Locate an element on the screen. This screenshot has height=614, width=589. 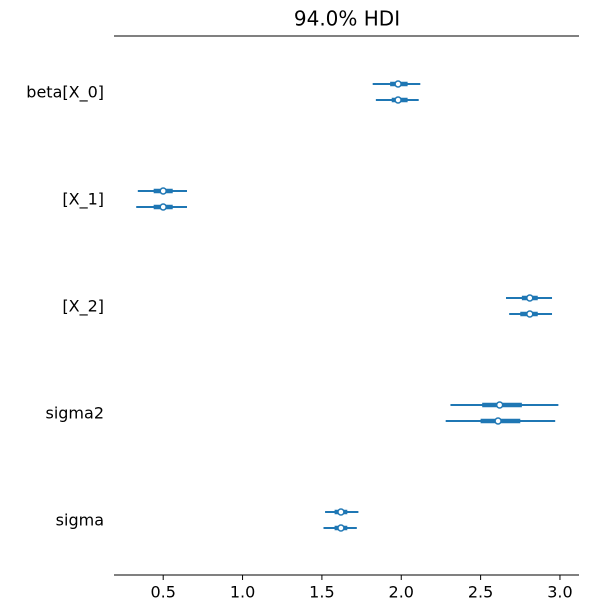
y-tick-label: [X_2] is located at coordinates (83, 307).